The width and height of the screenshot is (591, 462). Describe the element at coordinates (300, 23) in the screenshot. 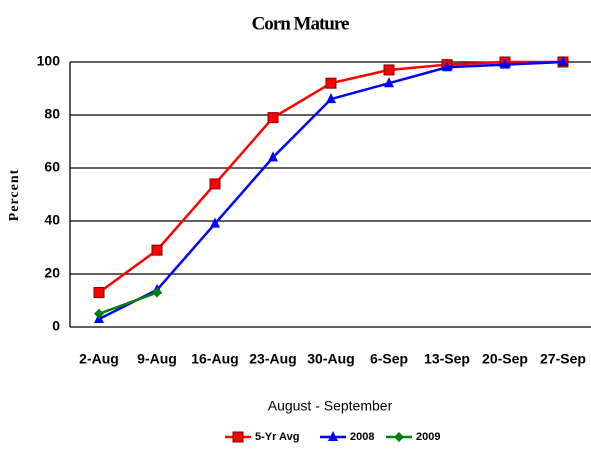

I see `chart-title: Corn Mature` at that location.